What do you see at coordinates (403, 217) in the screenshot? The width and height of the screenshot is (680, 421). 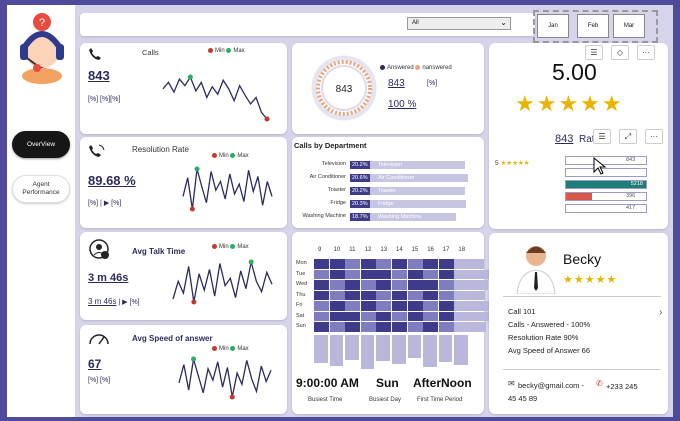 I see `department-bar: 18.7% Washing Machine` at bounding box center [403, 217].